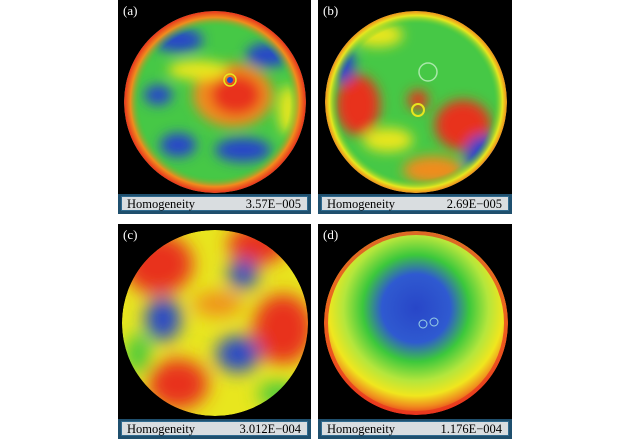 The image size is (630, 439). What do you see at coordinates (415, 204) in the screenshot?
I see `homogeneity-bar: Homogeneity 2.69E−005` at bounding box center [415, 204].